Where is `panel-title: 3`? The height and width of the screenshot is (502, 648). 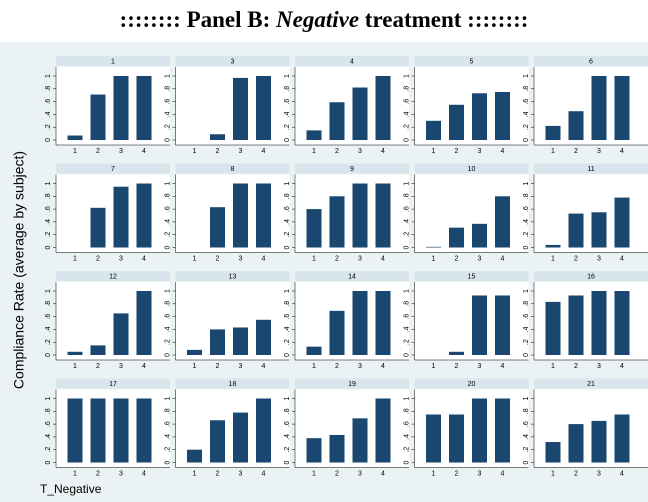 panel-title: 3 is located at coordinates (233, 61).